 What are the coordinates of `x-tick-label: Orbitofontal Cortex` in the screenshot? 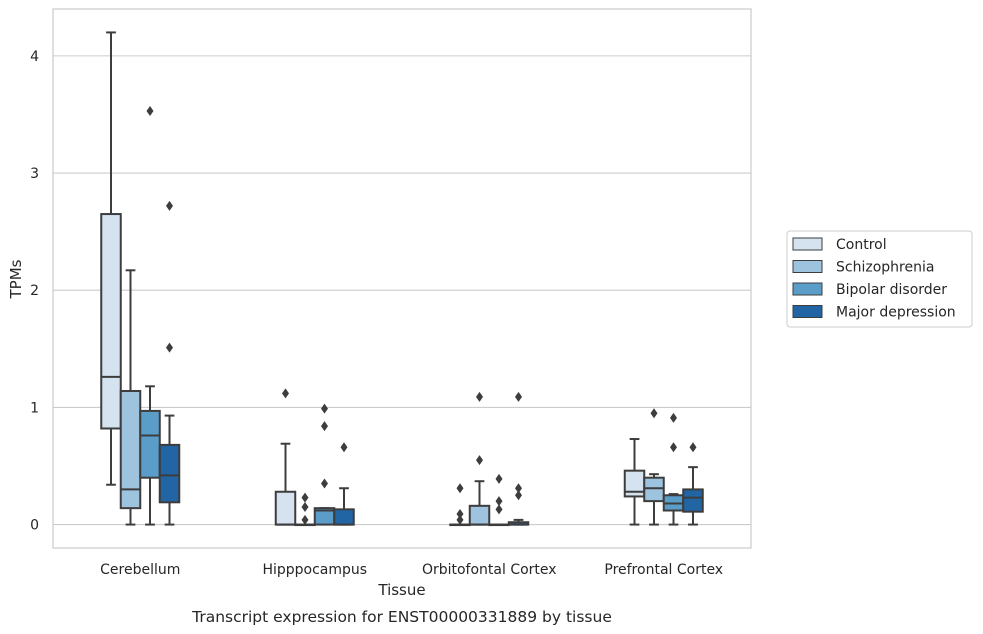 It's located at (489, 570).